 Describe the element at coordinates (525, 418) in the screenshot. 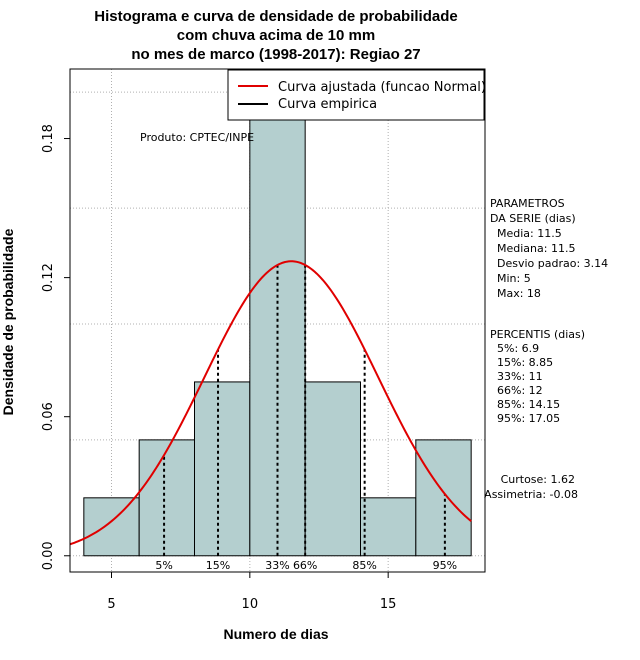

I see `percentiles-line: 95%: 17.05` at that location.